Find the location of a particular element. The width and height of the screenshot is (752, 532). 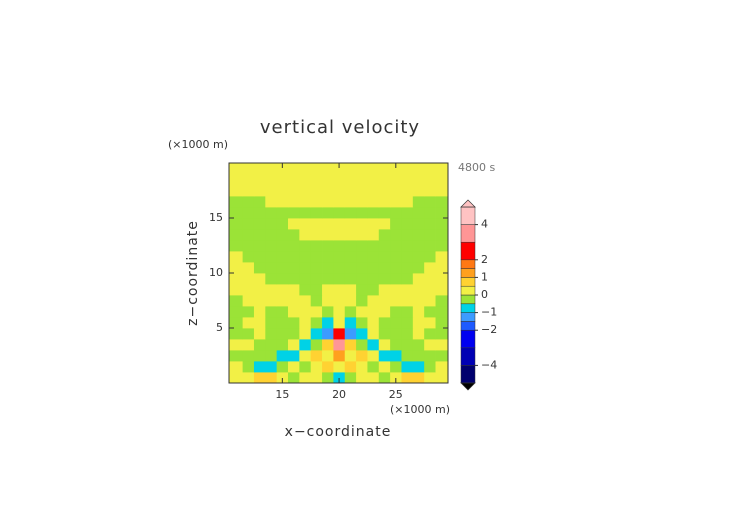

y-tick-label: 15 is located at coordinates (216, 217).